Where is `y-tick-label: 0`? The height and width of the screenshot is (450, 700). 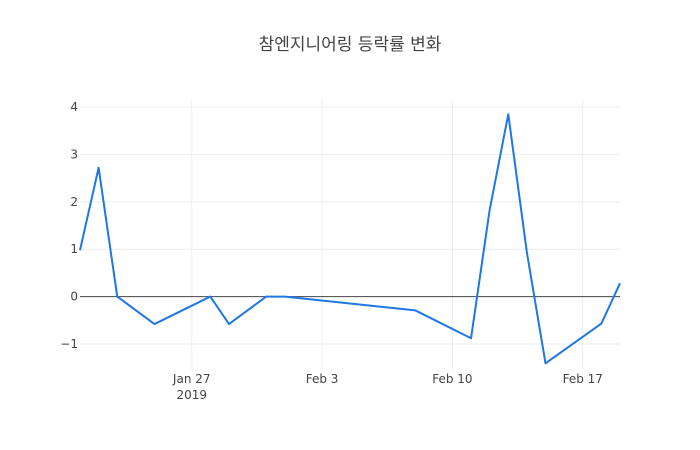
y-tick-label: 0 is located at coordinates (74, 297).